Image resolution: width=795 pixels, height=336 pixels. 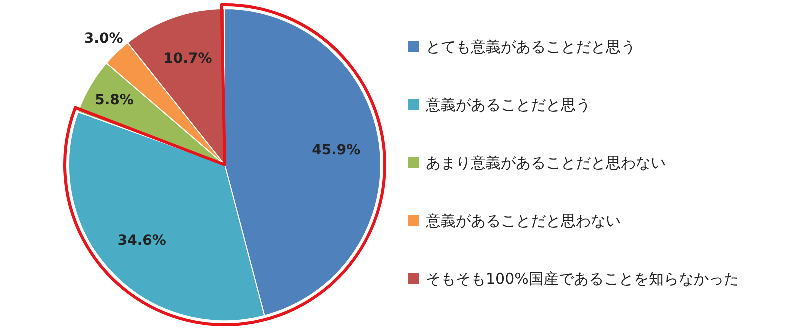 I want to click on data-label: 5.8%, so click(x=114, y=100).